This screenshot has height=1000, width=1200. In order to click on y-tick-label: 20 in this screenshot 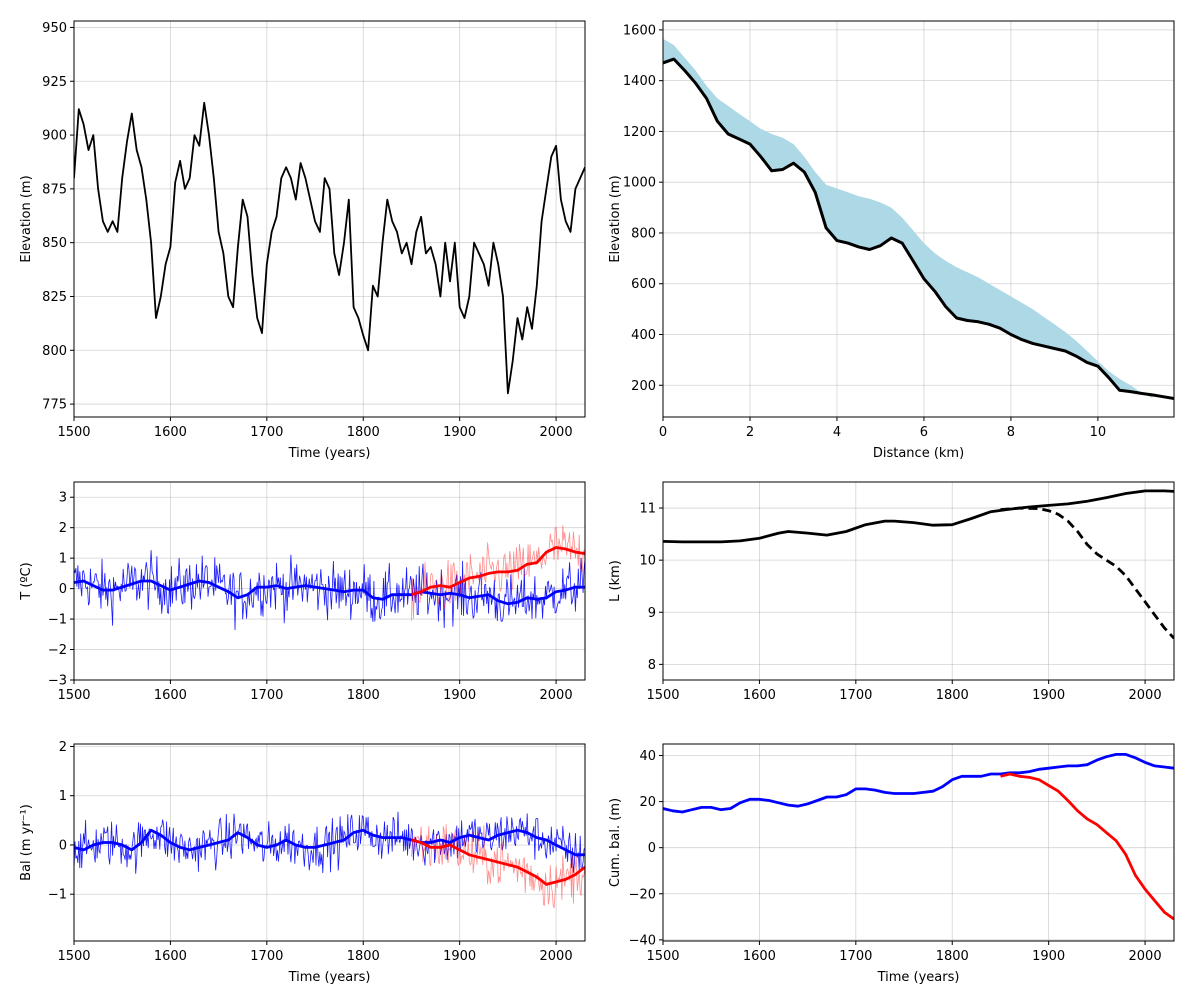, I will do `click(647, 802)`.